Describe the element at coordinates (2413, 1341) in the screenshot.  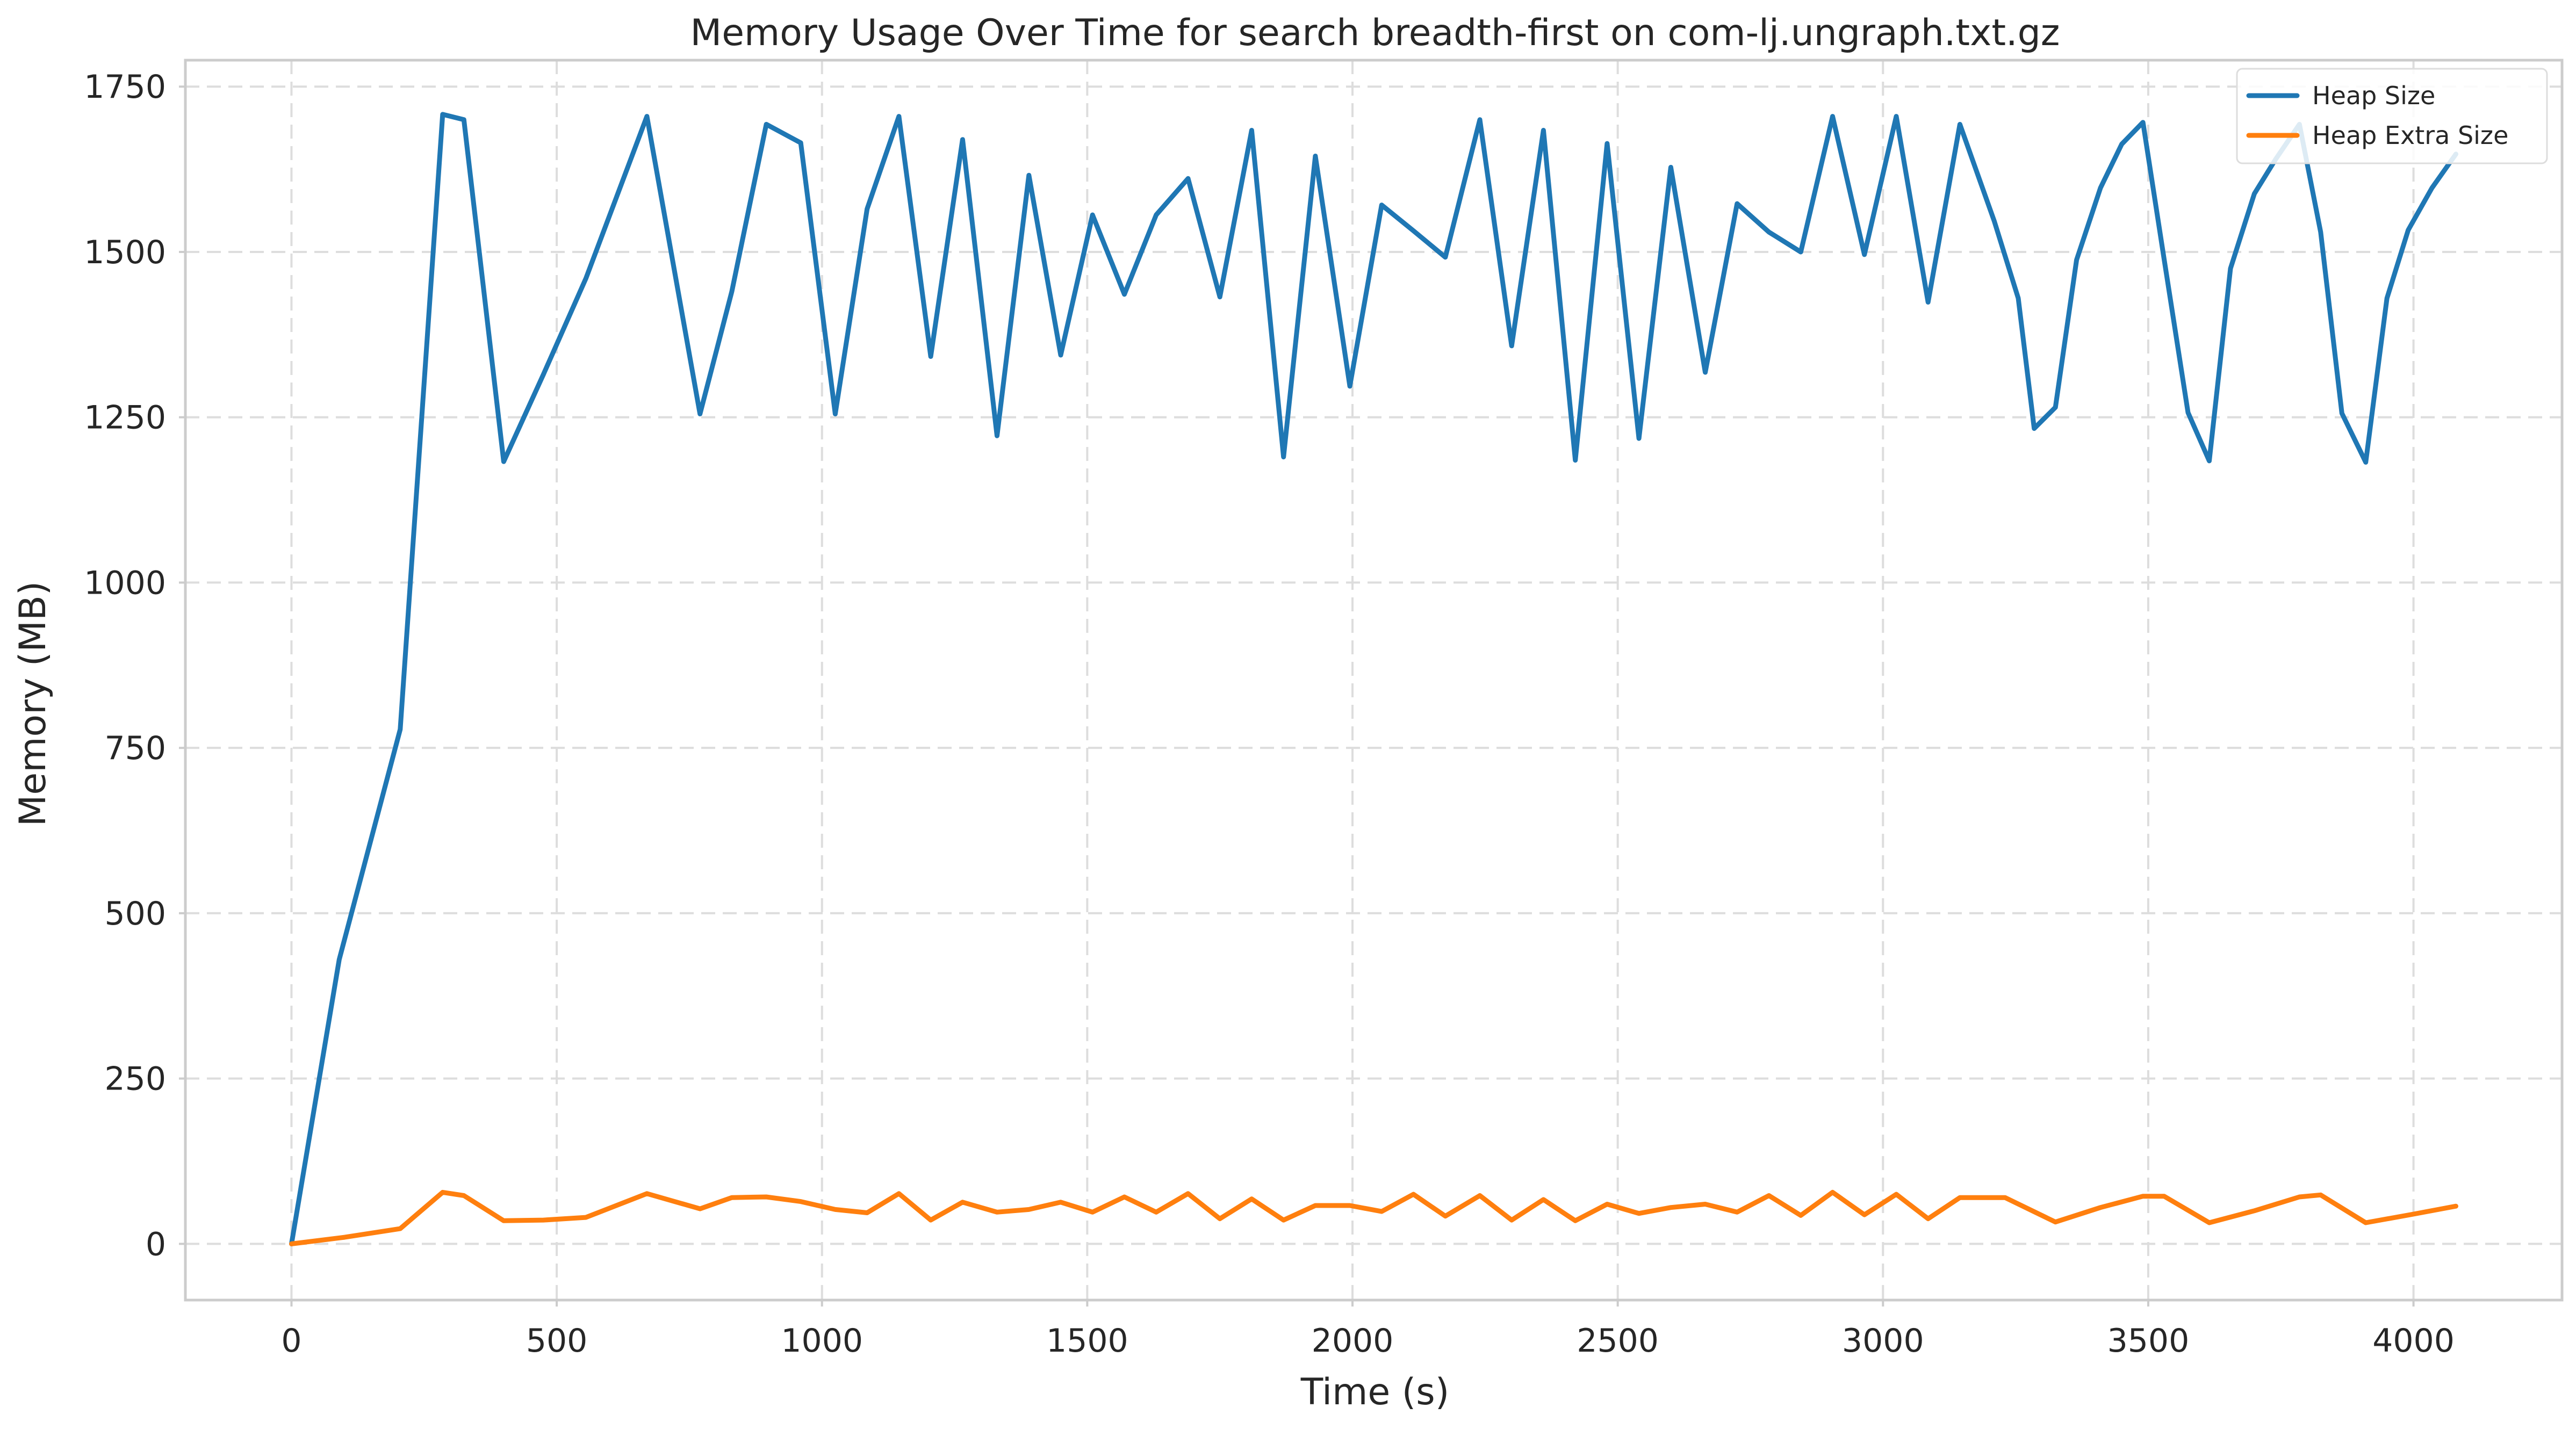
I see `x-tick-label: 4000` at that location.